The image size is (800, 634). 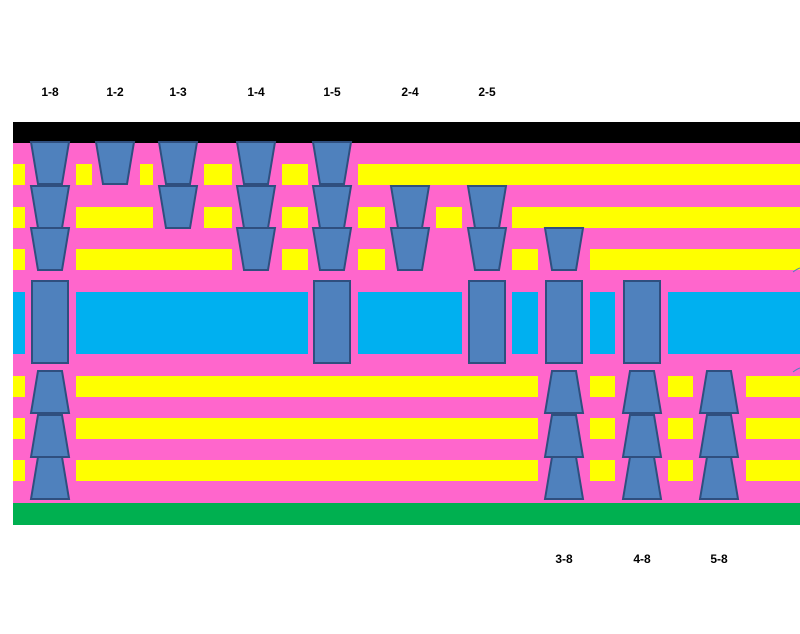 What do you see at coordinates (410, 92) in the screenshot?
I see `label-2-4: 2-4` at bounding box center [410, 92].